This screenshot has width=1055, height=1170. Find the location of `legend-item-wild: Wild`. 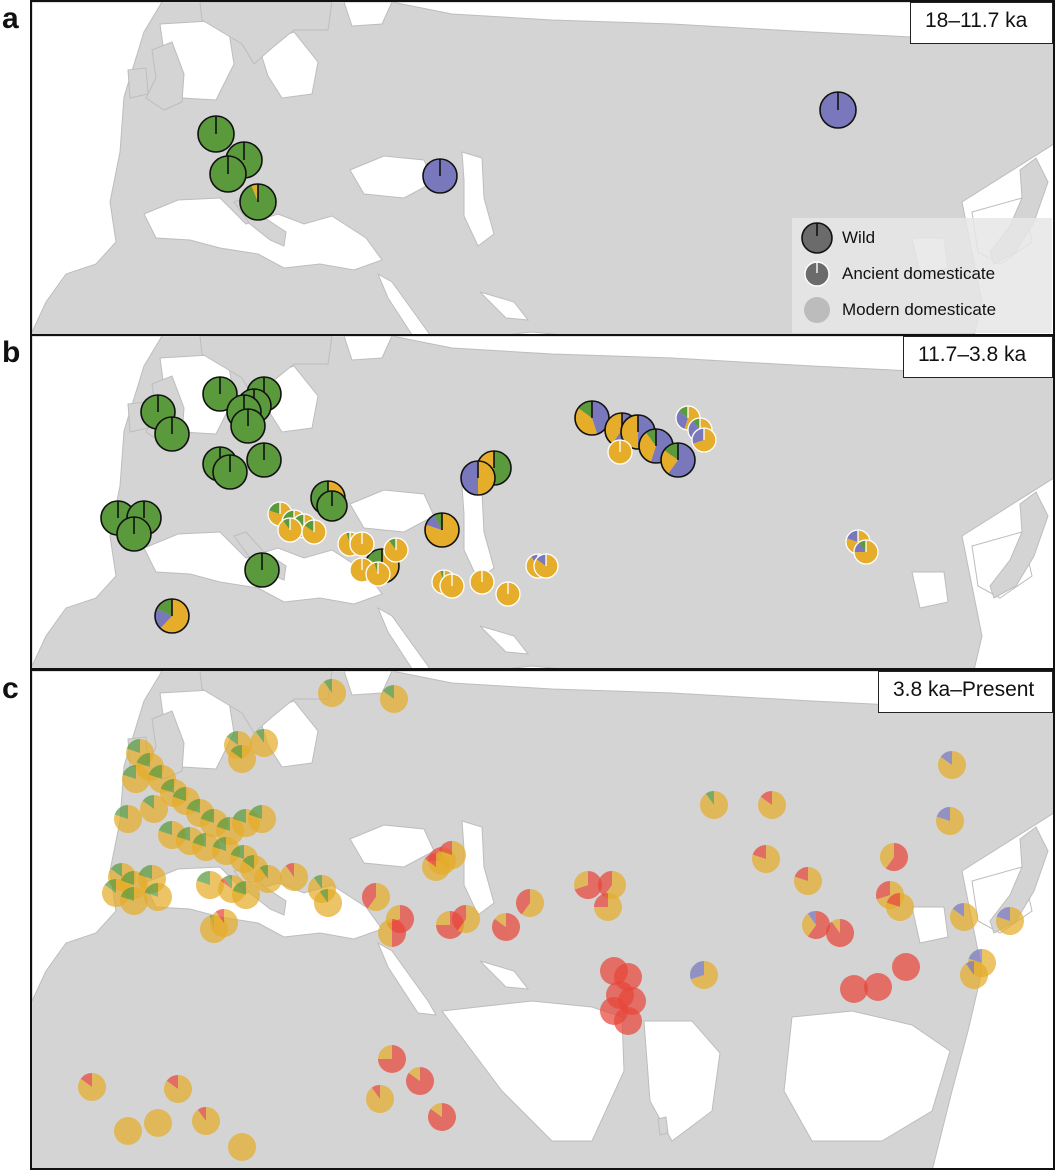

legend-item-wild: Wild is located at coordinates (922, 238).